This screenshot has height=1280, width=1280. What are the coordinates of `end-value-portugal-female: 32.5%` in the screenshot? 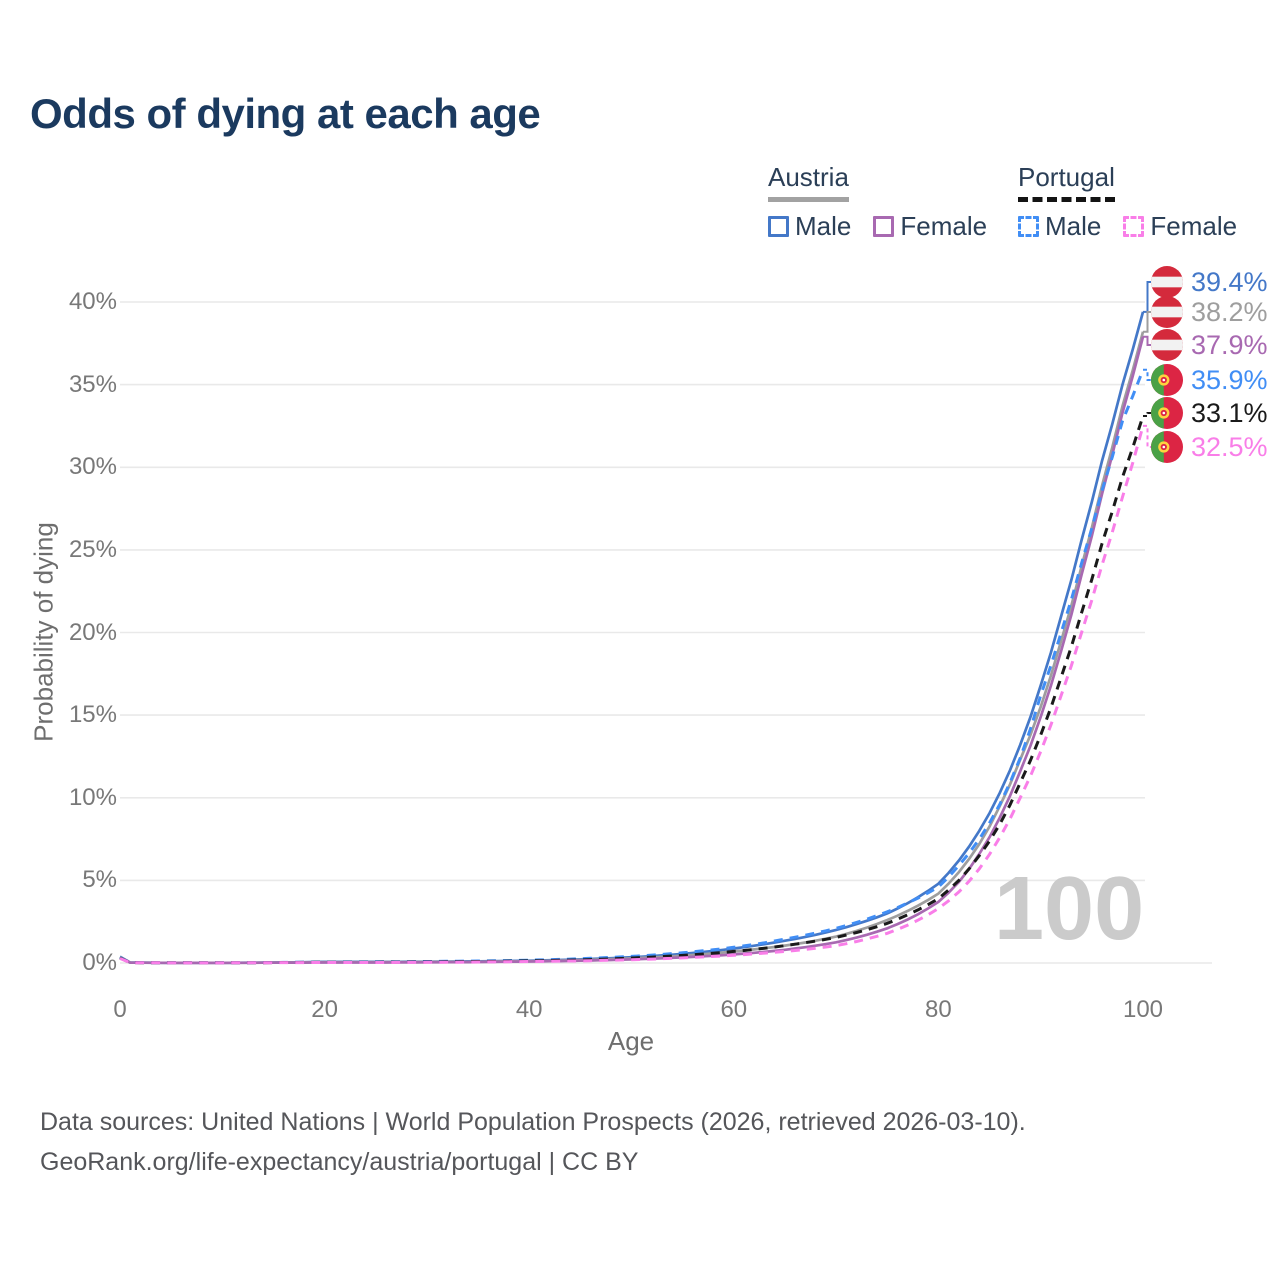 It's located at (1229, 447).